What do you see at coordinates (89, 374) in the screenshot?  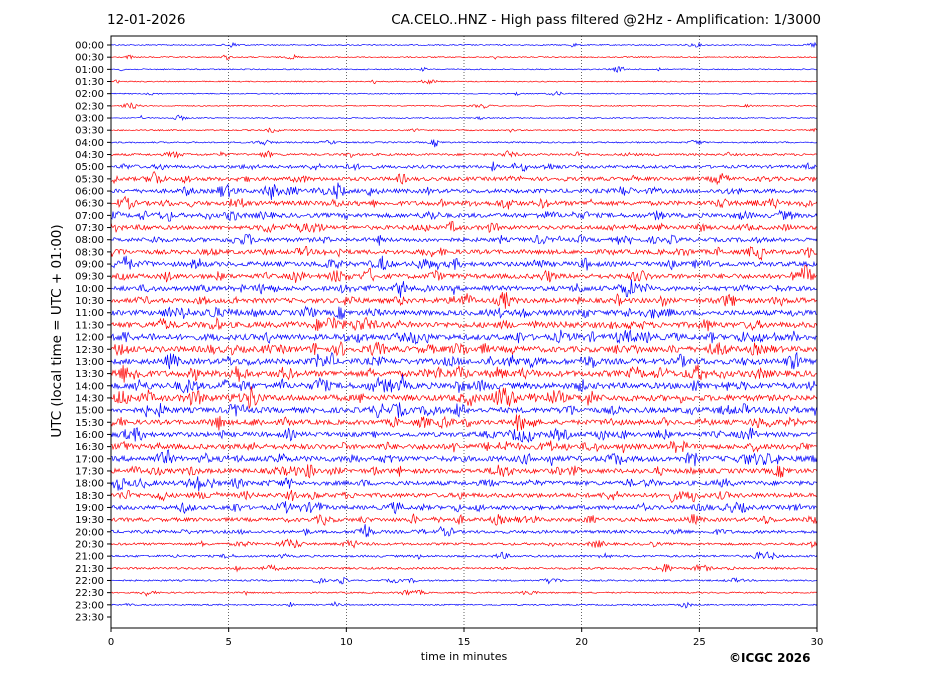 I see `y-tick-label: 13:30` at bounding box center [89, 374].